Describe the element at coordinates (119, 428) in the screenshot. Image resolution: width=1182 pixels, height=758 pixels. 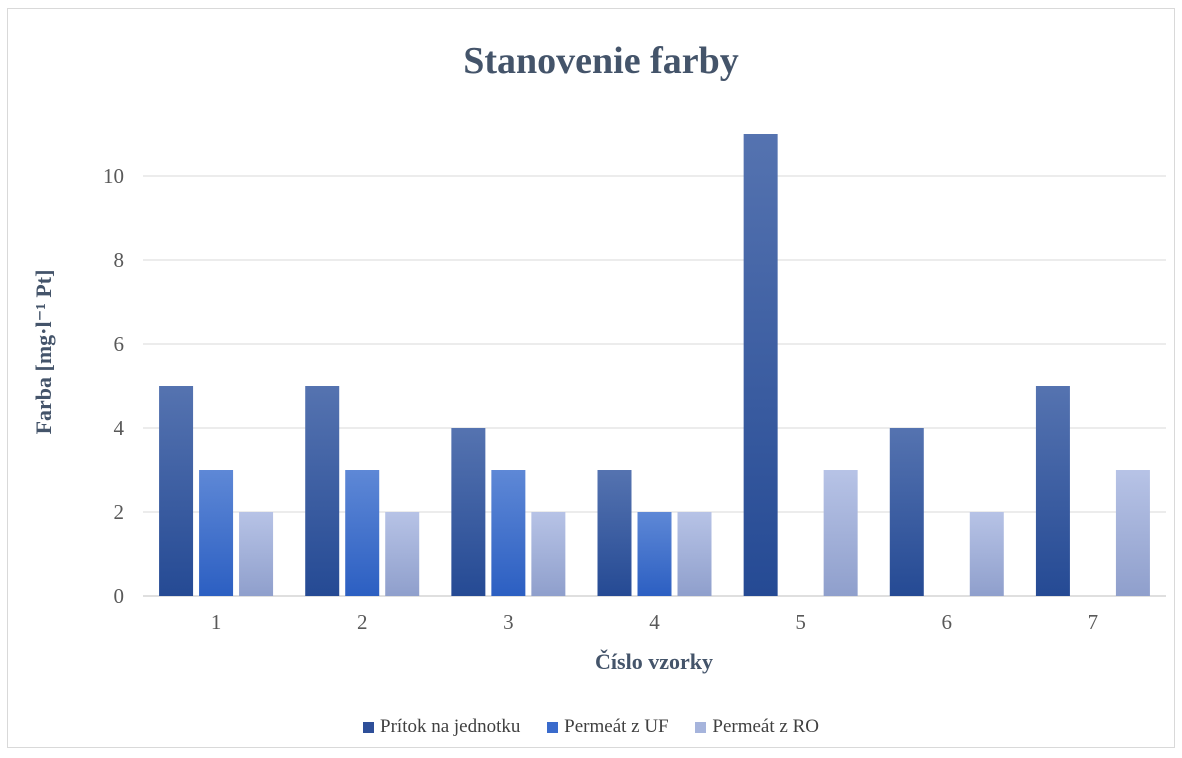
I see `y-tick-label: 4` at that location.